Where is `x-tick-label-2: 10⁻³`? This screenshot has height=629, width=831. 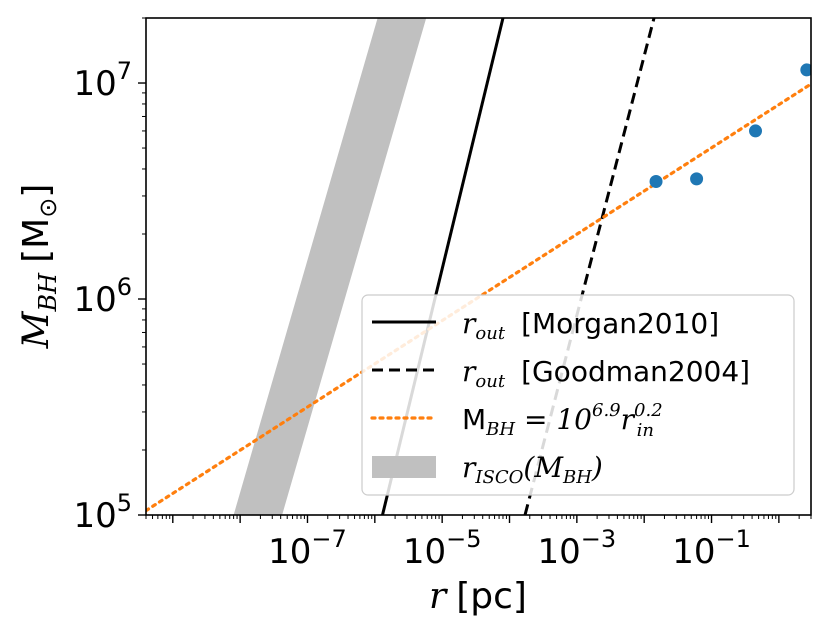
x-tick-label-2: 10⁻³ is located at coordinates (577, 548).